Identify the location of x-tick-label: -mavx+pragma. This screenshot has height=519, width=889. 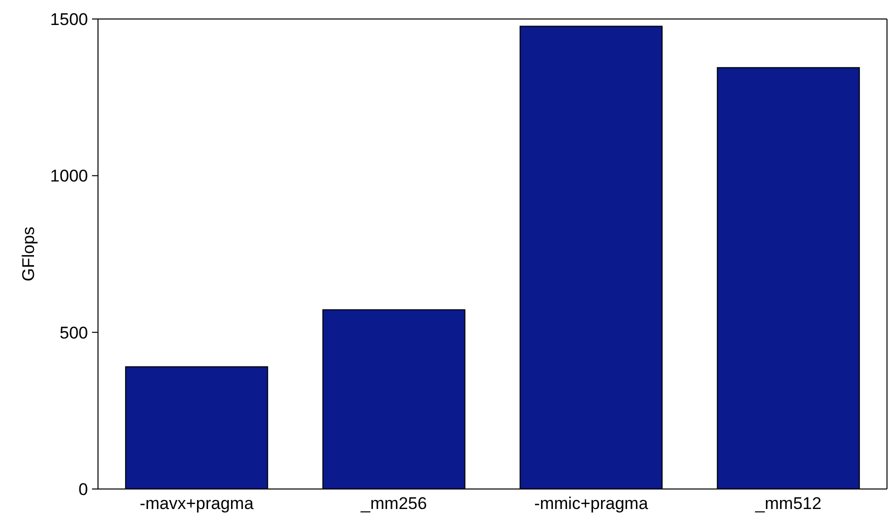
(197, 504).